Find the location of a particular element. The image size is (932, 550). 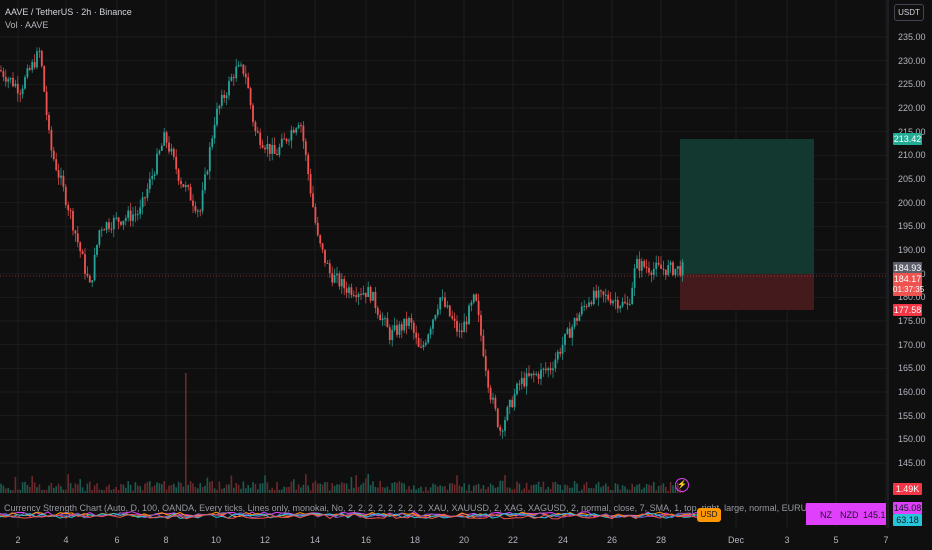

flash-icon: ⚡ is located at coordinates (682, 485).